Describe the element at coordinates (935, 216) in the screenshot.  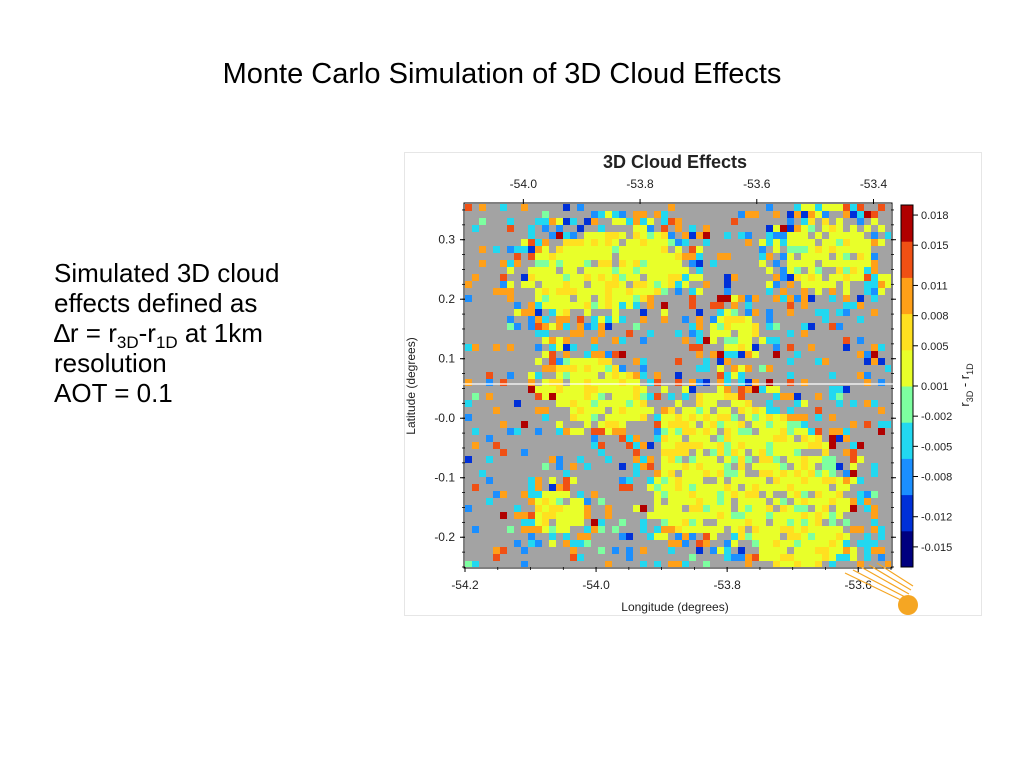
I see `colorbar-tick-label: 0.018` at that location.